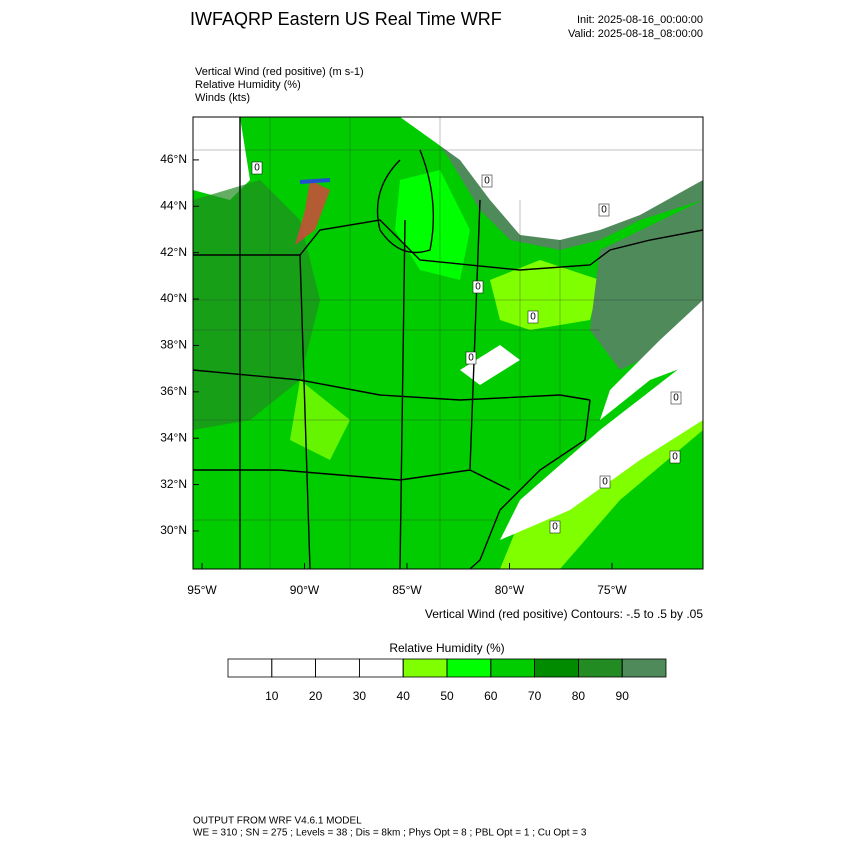 The height and width of the screenshot is (850, 850). I want to click on lat-tick-label: 44°N, so click(173, 205).